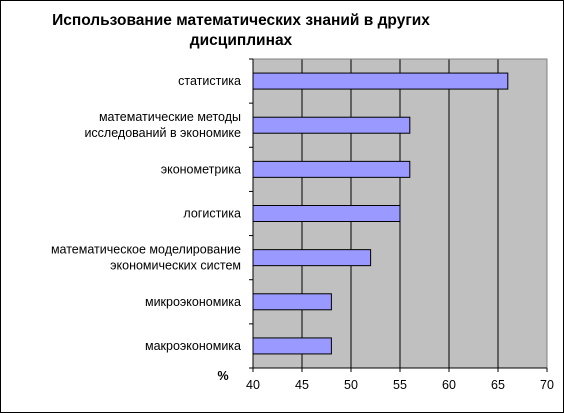 The image size is (564, 413). I want to click on category-label: статистика, so click(209, 81).